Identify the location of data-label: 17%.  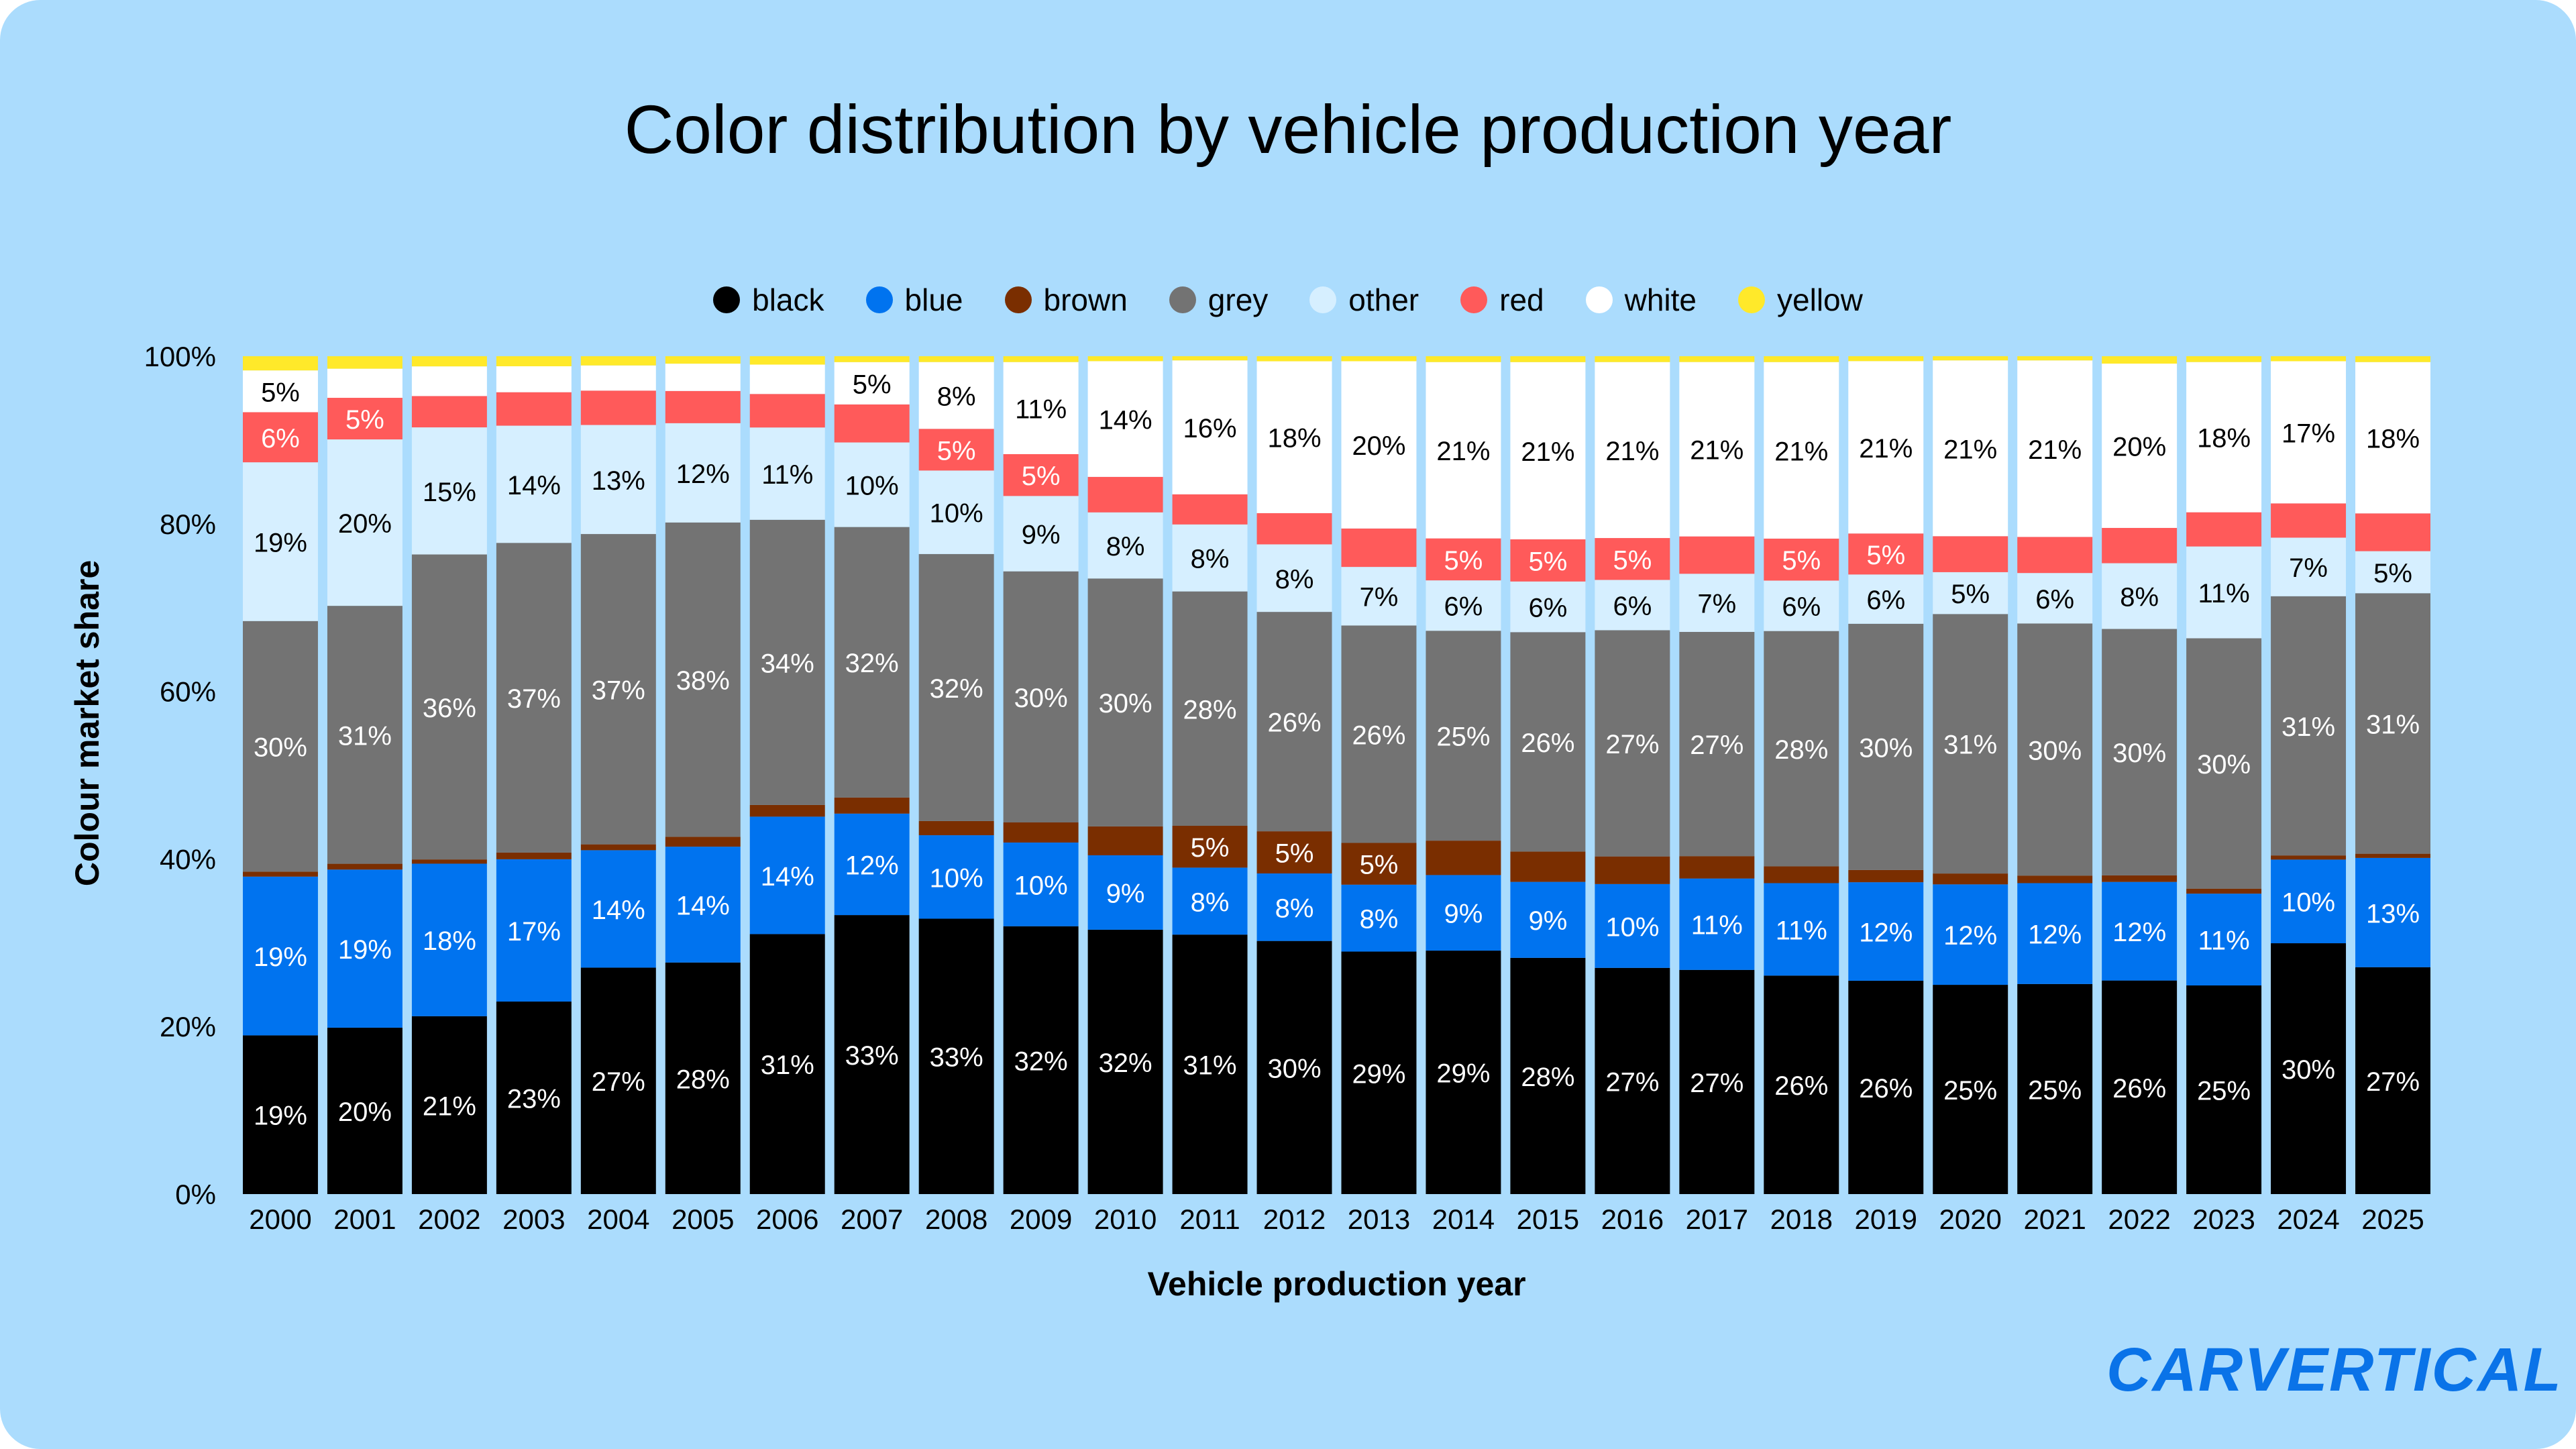
(534, 932).